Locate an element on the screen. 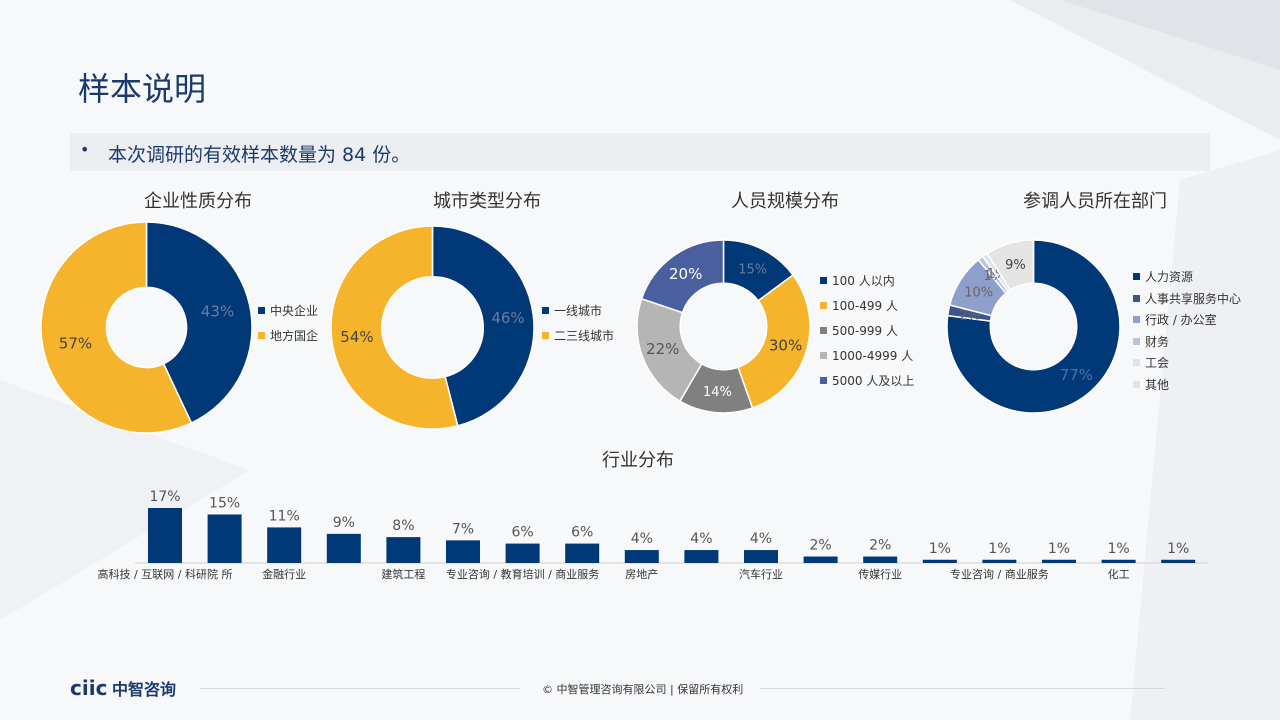 Image resolution: width=1280 pixels, height=720 pixels. bar-category-label: 建筑工程 is located at coordinates (403, 574).